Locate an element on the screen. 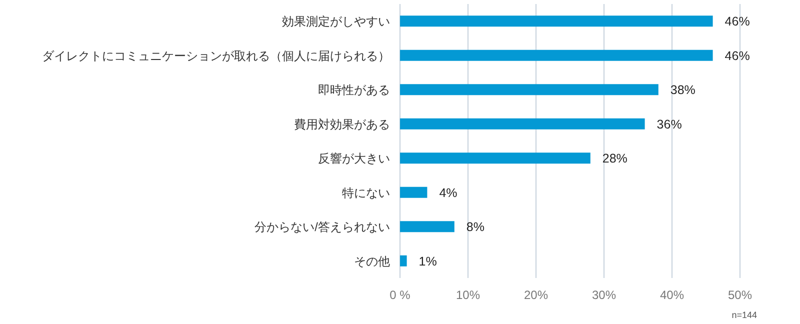 This screenshot has width=800, height=324. y-tick-label: 費用対効果がある is located at coordinates (342, 124).